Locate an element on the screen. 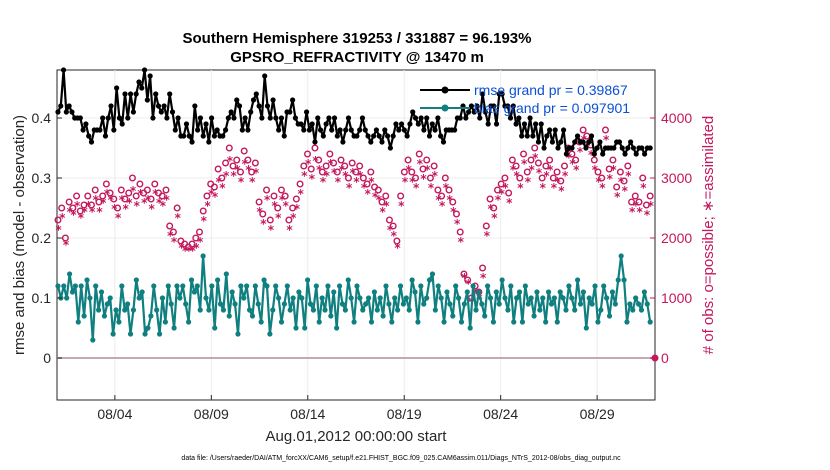 This screenshot has width=830, height=470. x-tick-label: 08/29 is located at coordinates (597, 414).